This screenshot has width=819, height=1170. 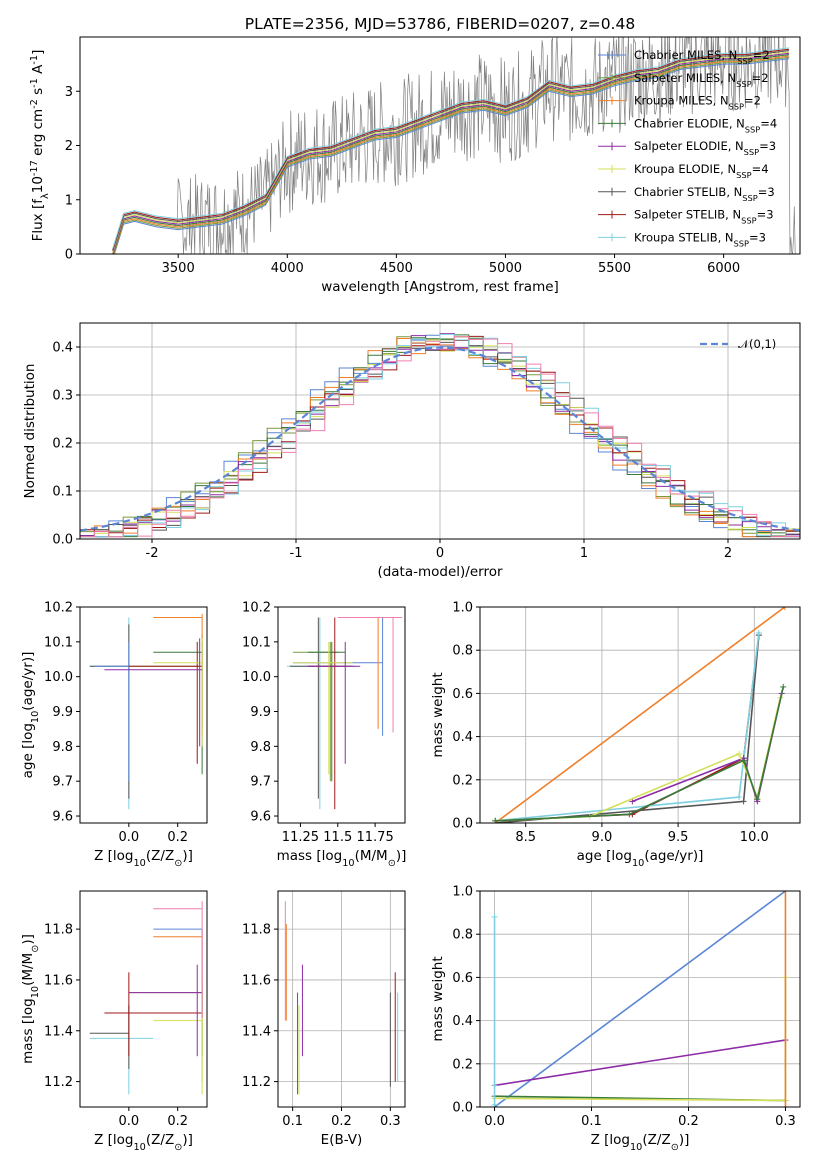 I want to click on x-tick-label: 0, so click(x=440, y=553).